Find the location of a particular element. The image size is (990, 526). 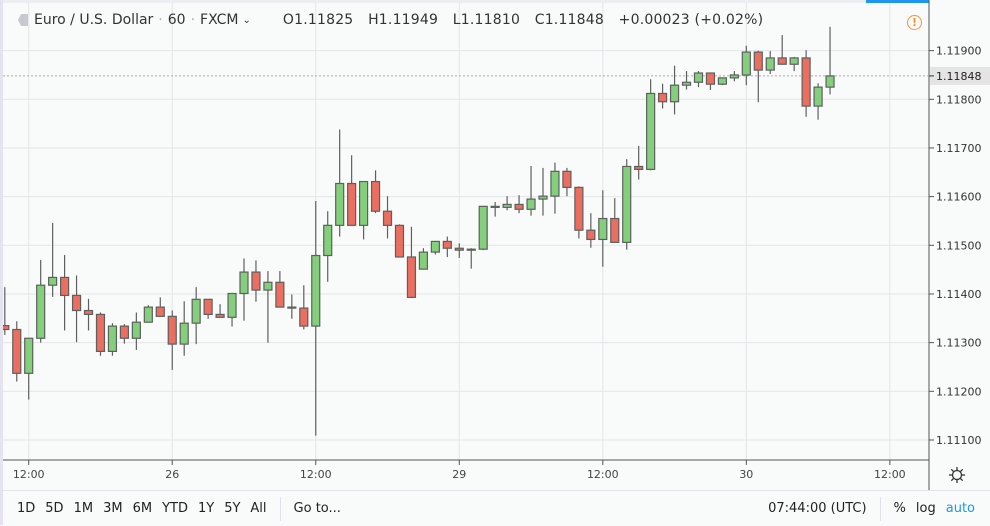

price-tick-label: 1.11300 is located at coordinates (959, 343).